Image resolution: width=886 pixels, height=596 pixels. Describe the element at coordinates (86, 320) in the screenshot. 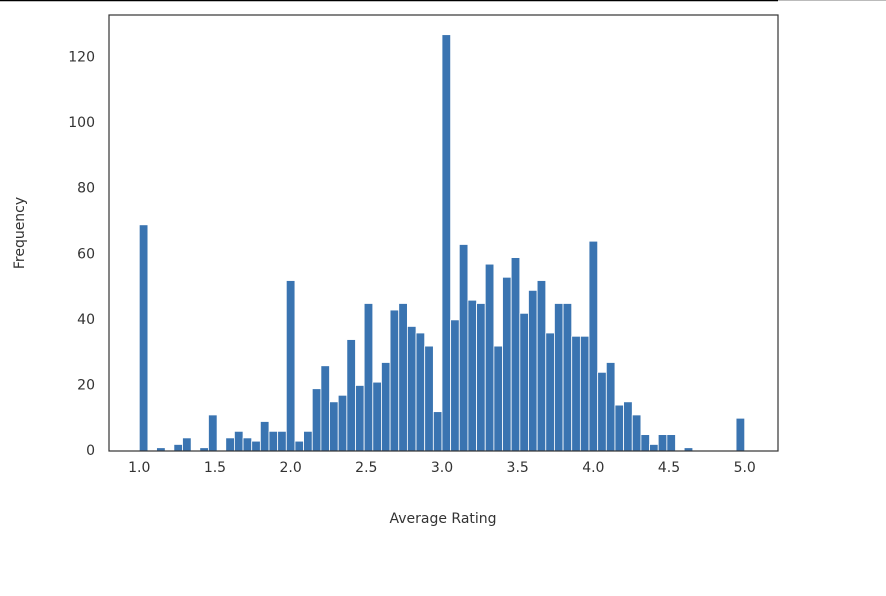

I see `y-tick-label: 40` at that location.